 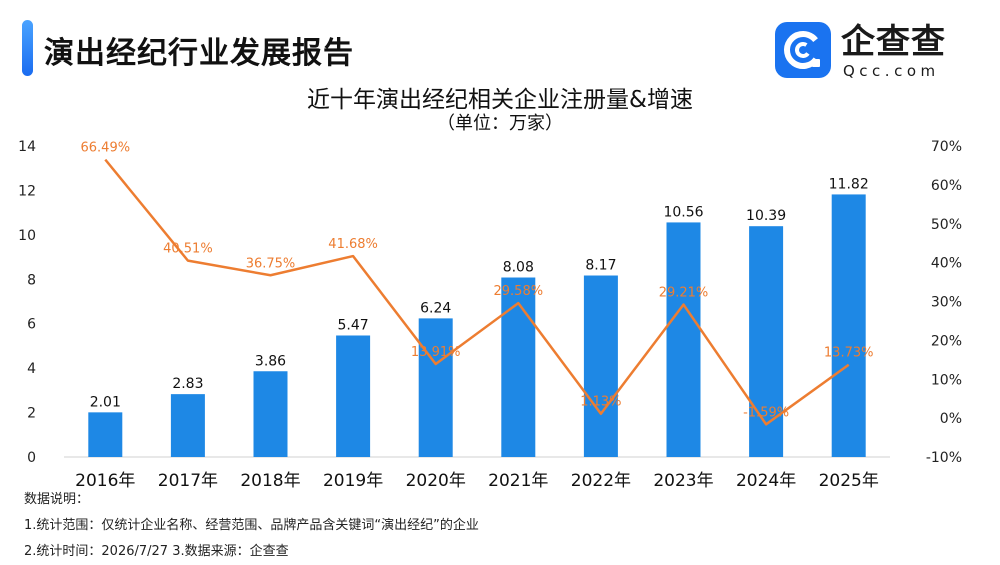 What do you see at coordinates (849, 184) in the screenshot?
I see `bar-value-label: 11.82` at bounding box center [849, 184].